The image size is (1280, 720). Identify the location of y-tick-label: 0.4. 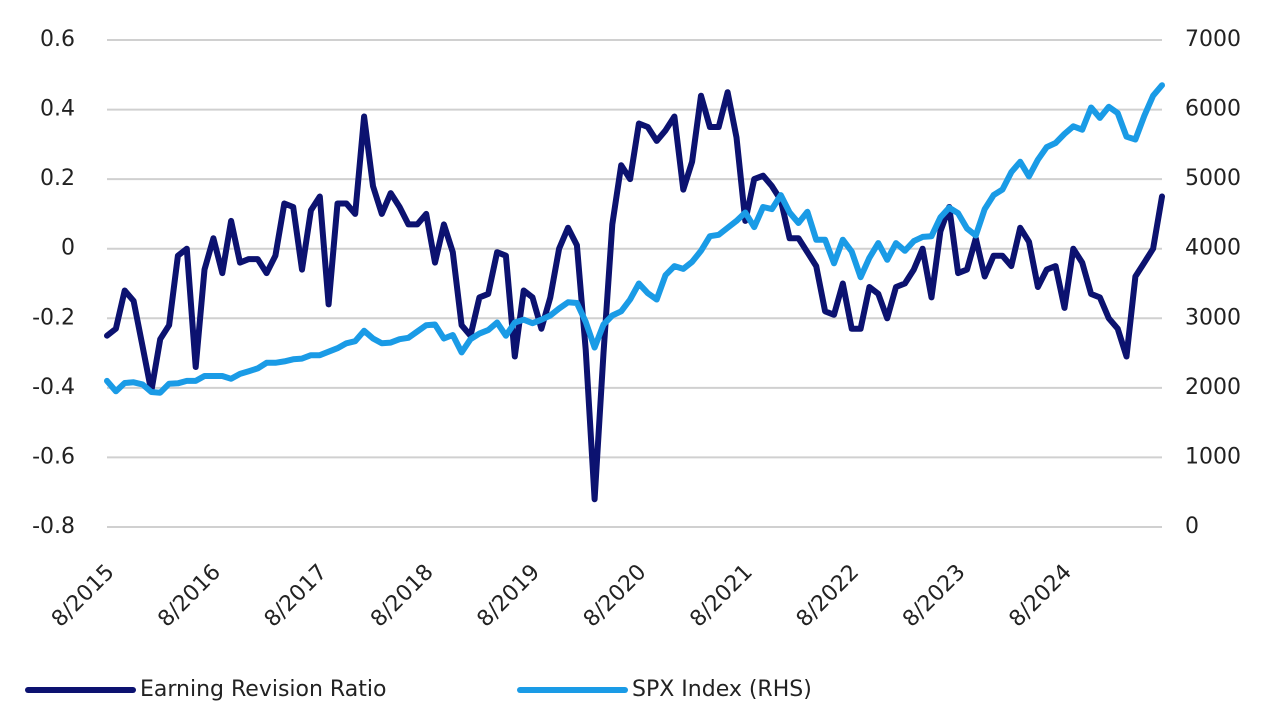
(57, 109).